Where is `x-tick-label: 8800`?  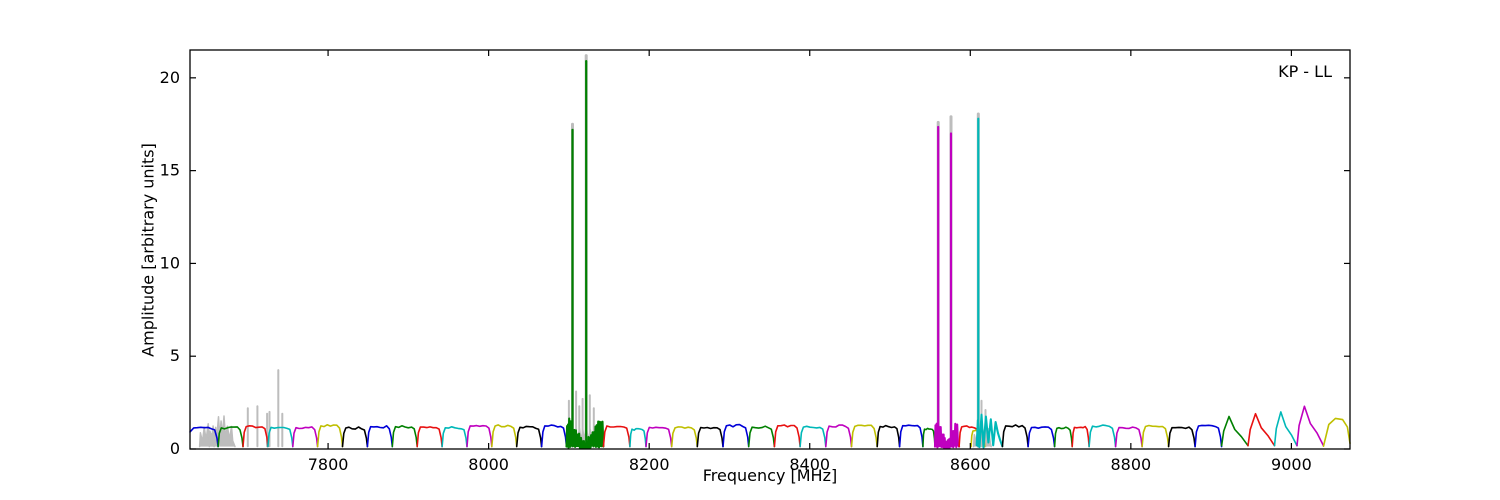
x-tick-label: 8800 is located at coordinates (1130, 464).